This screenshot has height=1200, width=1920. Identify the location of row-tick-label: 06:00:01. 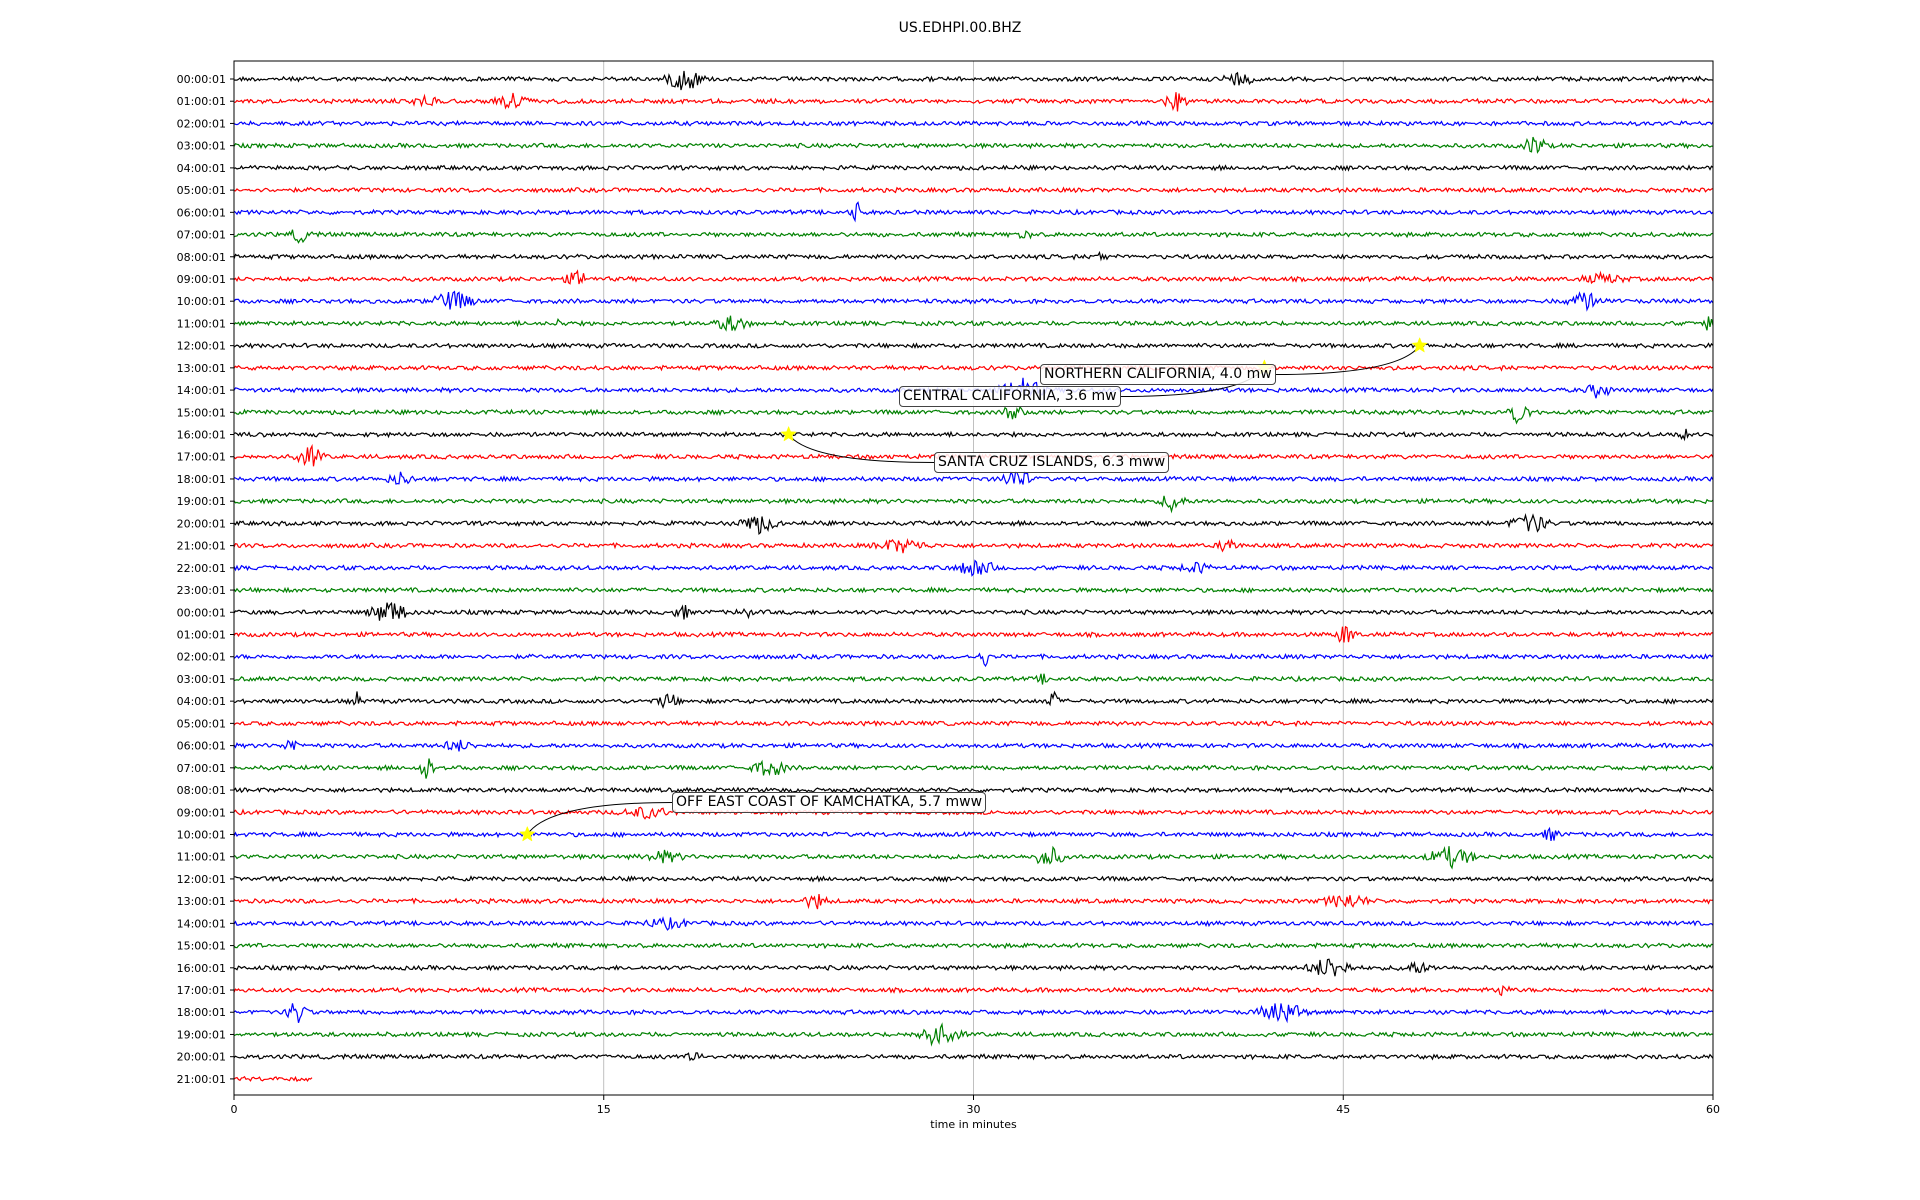
(201, 746).